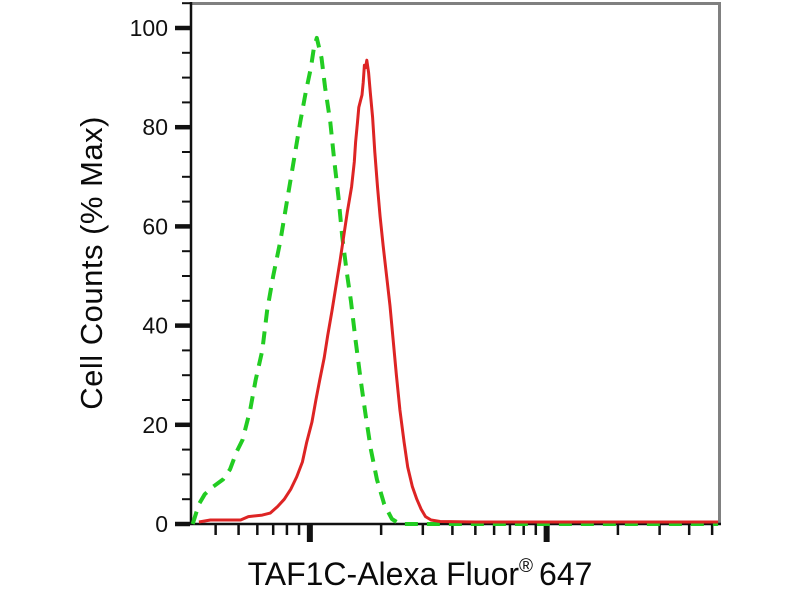 Image resolution: width=800 pixels, height=600 pixels. What do you see at coordinates (155, 226) in the screenshot?
I see `y-tick-label: 60` at bounding box center [155, 226].